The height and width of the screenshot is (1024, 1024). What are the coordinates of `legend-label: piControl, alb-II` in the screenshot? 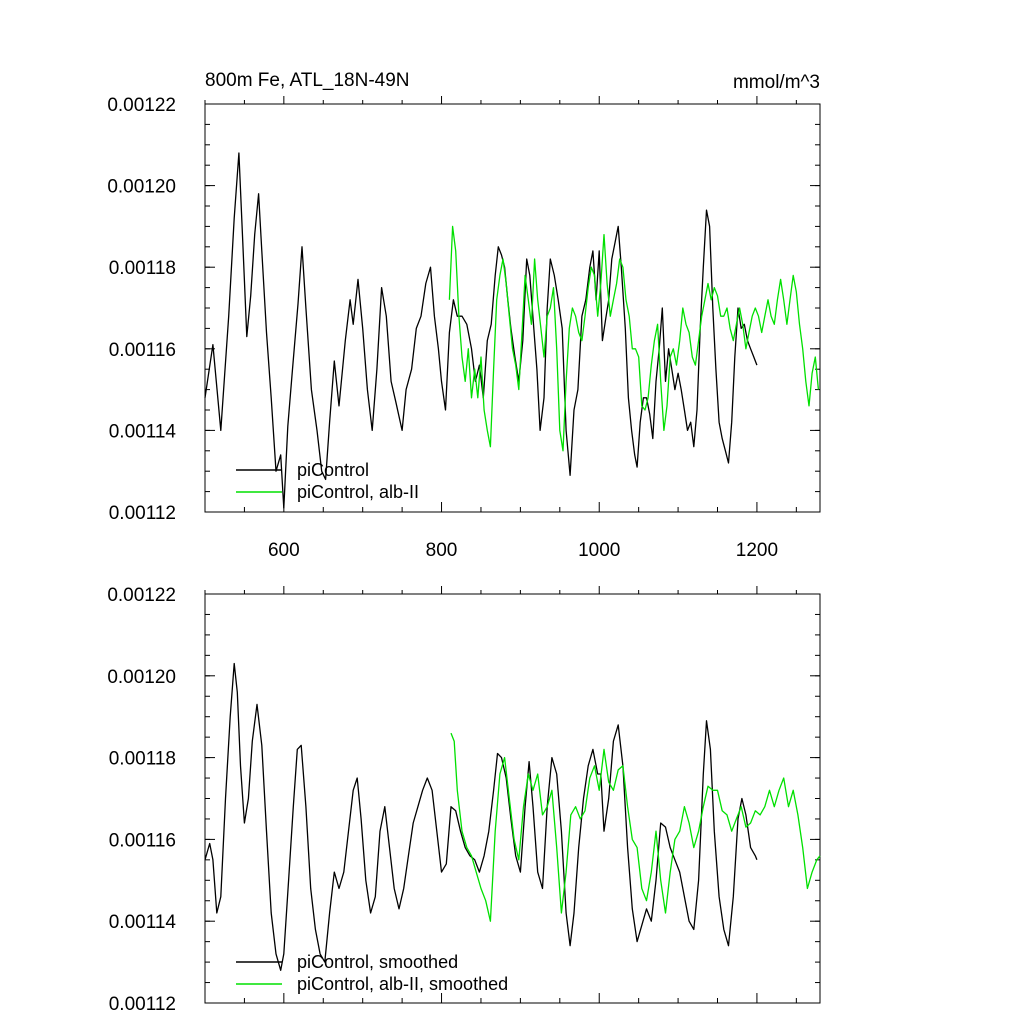 It's located at (358, 492).